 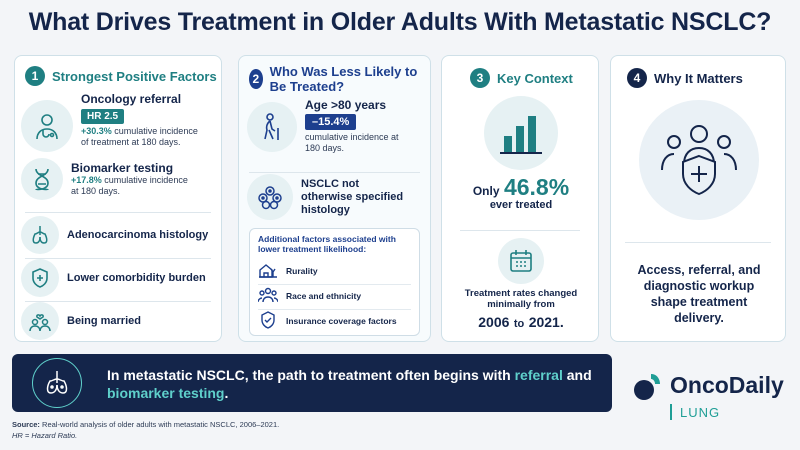 I want to click on age-label: Age >80 years, so click(x=346, y=105).